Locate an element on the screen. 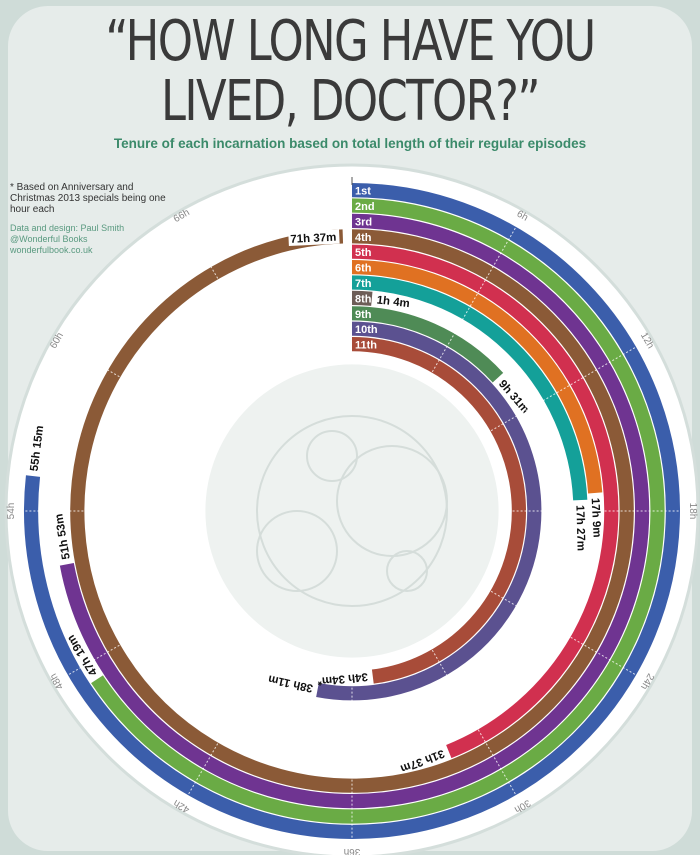  ring-label-9th: 9th is located at coordinates (363, 315).